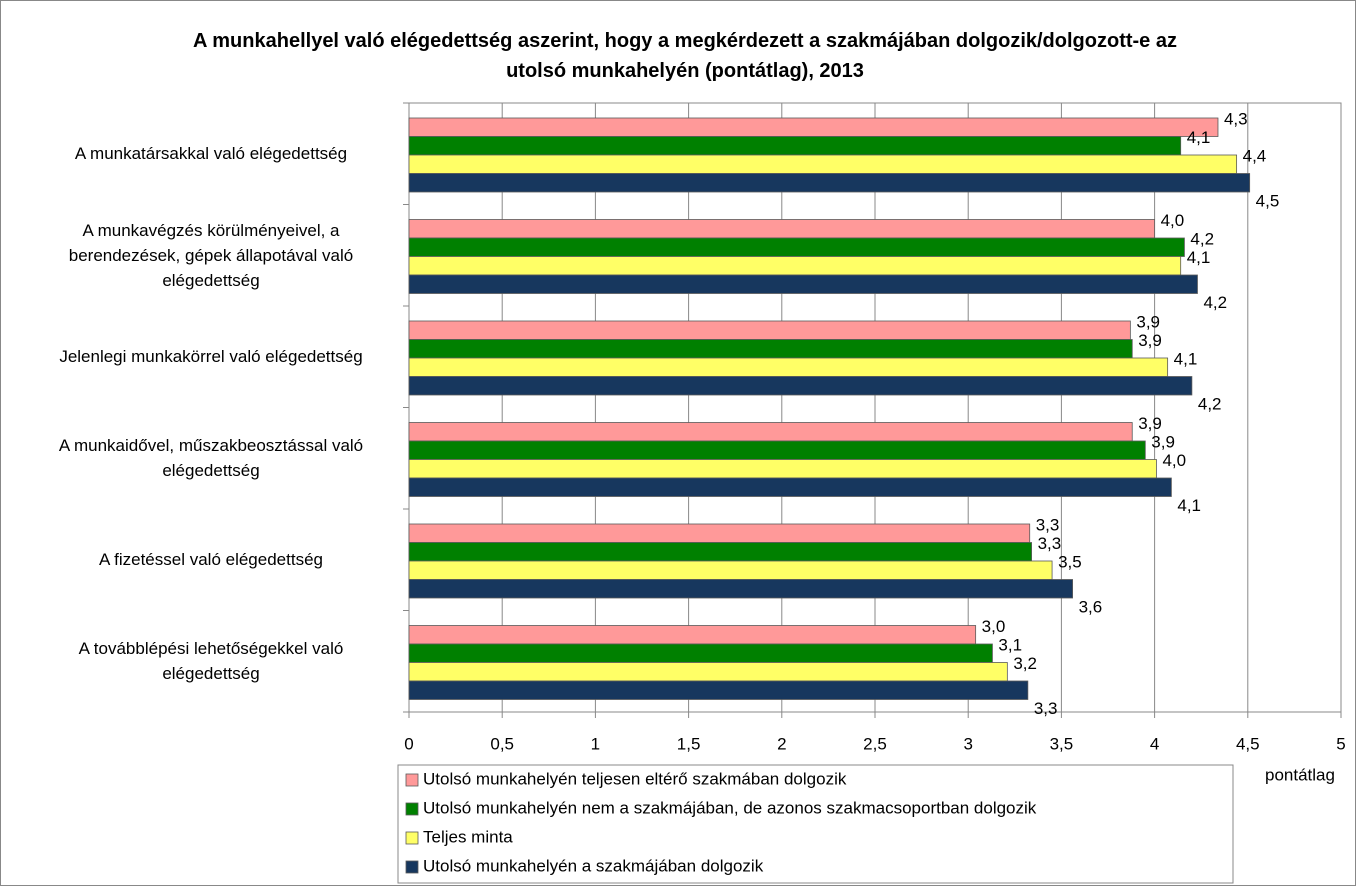 The image size is (1356, 886). What do you see at coordinates (1300, 774) in the screenshot?
I see `x-axis-label: pontátlag` at bounding box center [1300, 774].